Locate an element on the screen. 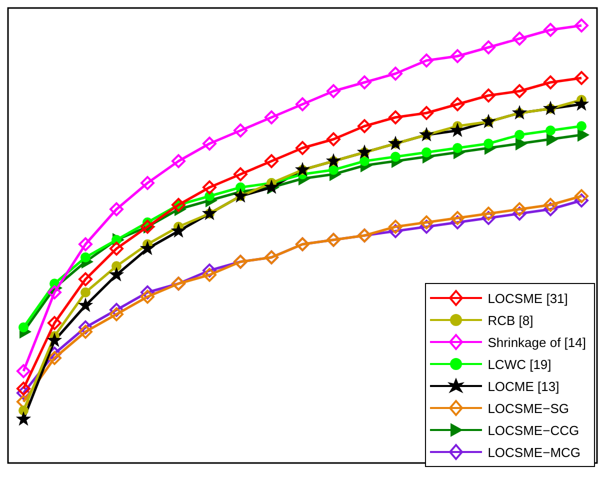 Image resolution: width=605 pixels, height=483 pixels. legend-label: LCWC [19] is located at coordinates (520, 364).